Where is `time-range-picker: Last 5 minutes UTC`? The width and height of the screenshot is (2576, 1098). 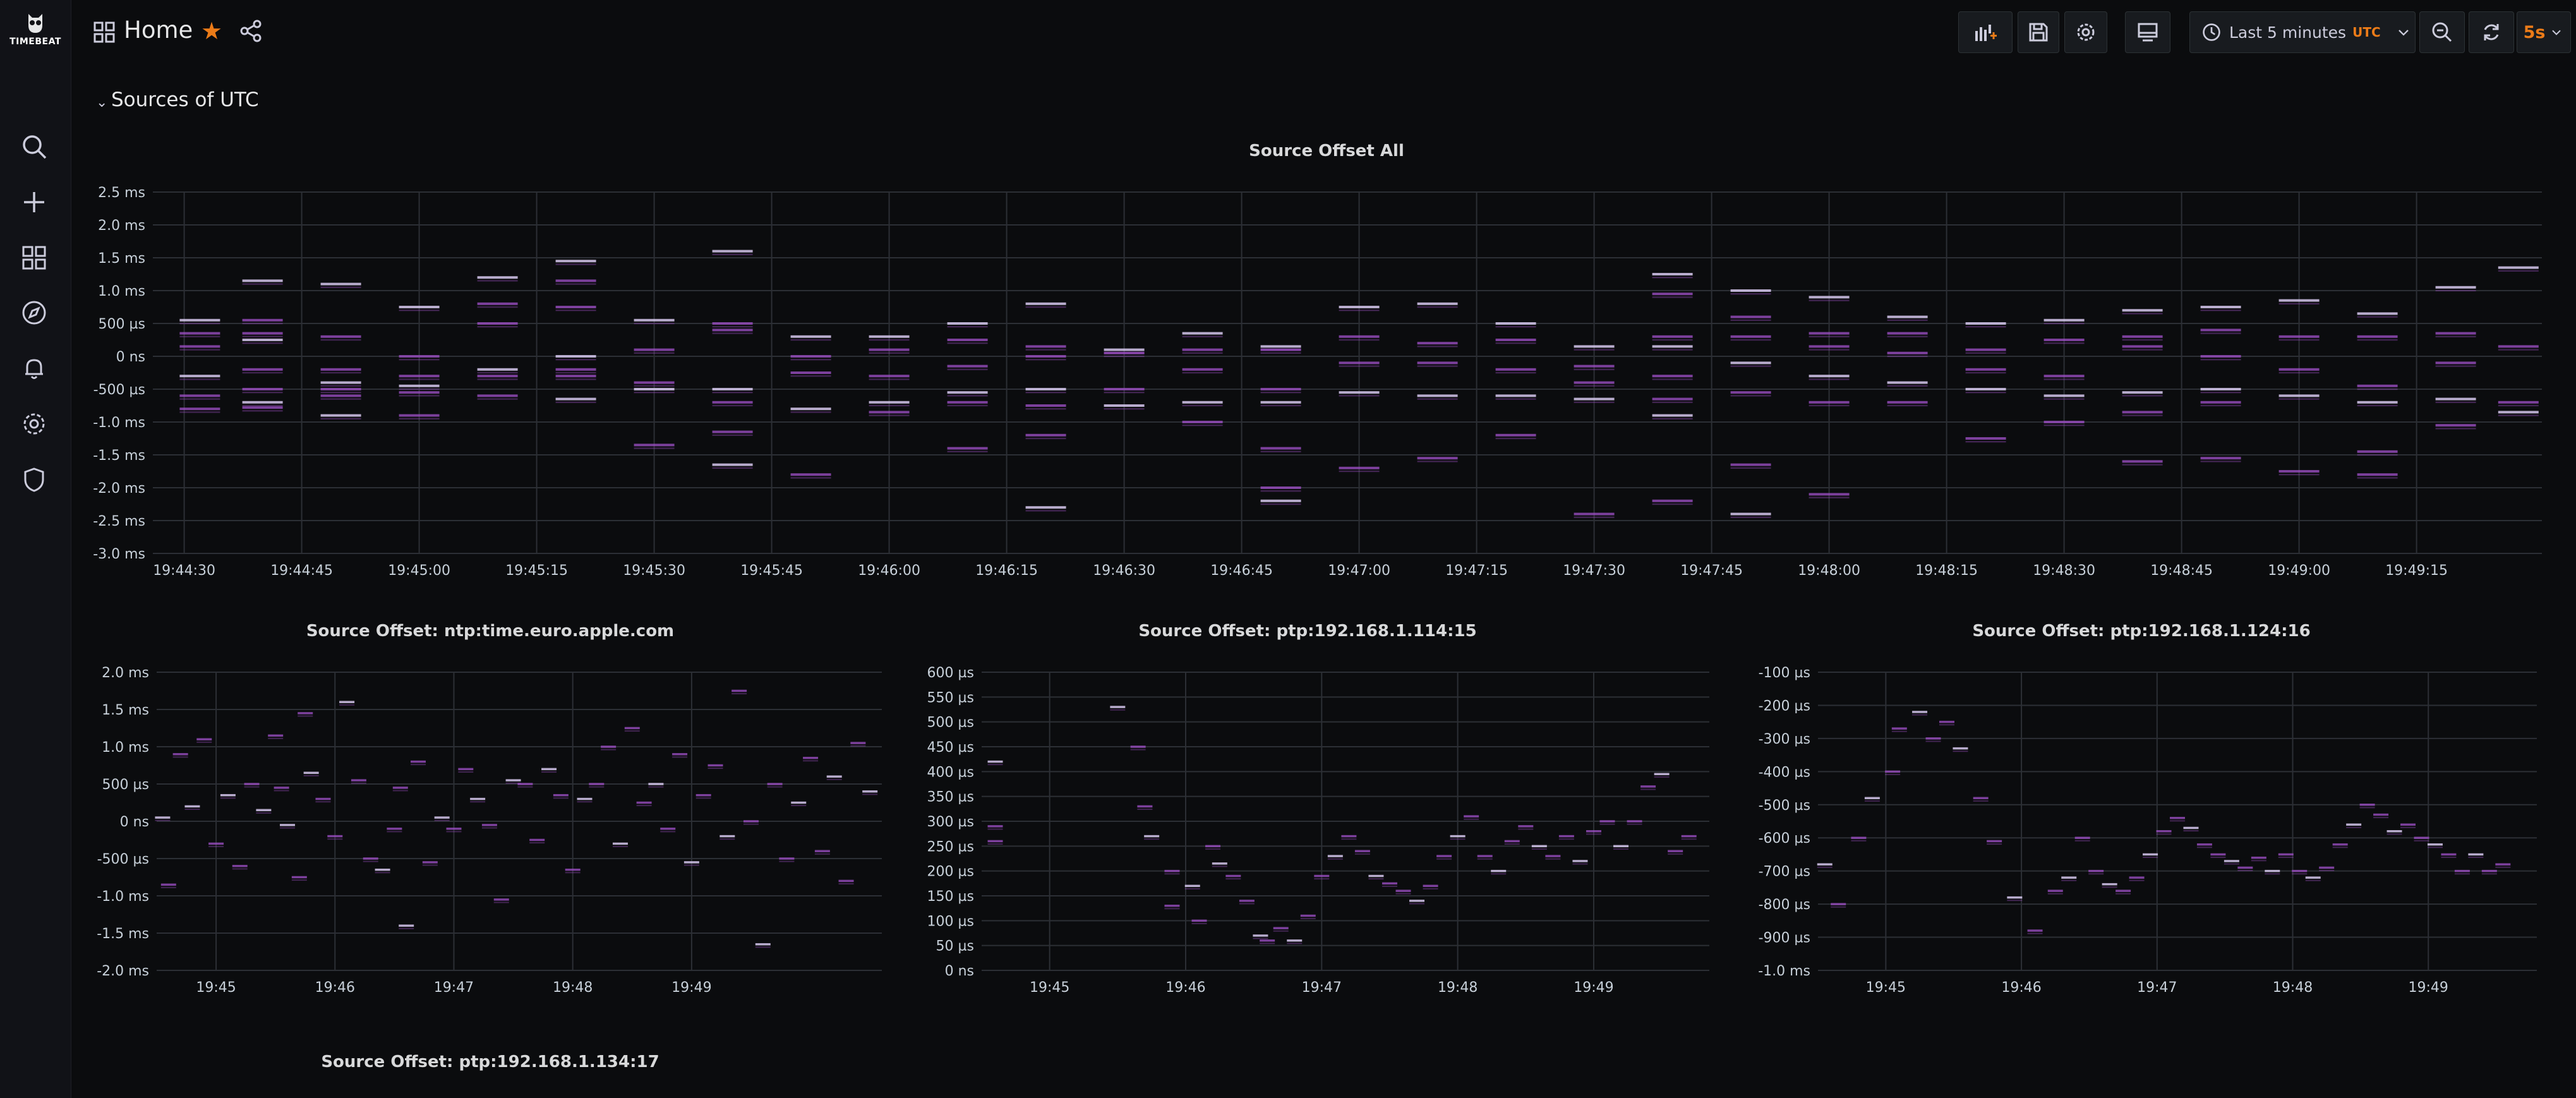 time-range-picker: Last 5 minutes UTC is located at coordinates (2302, 32).